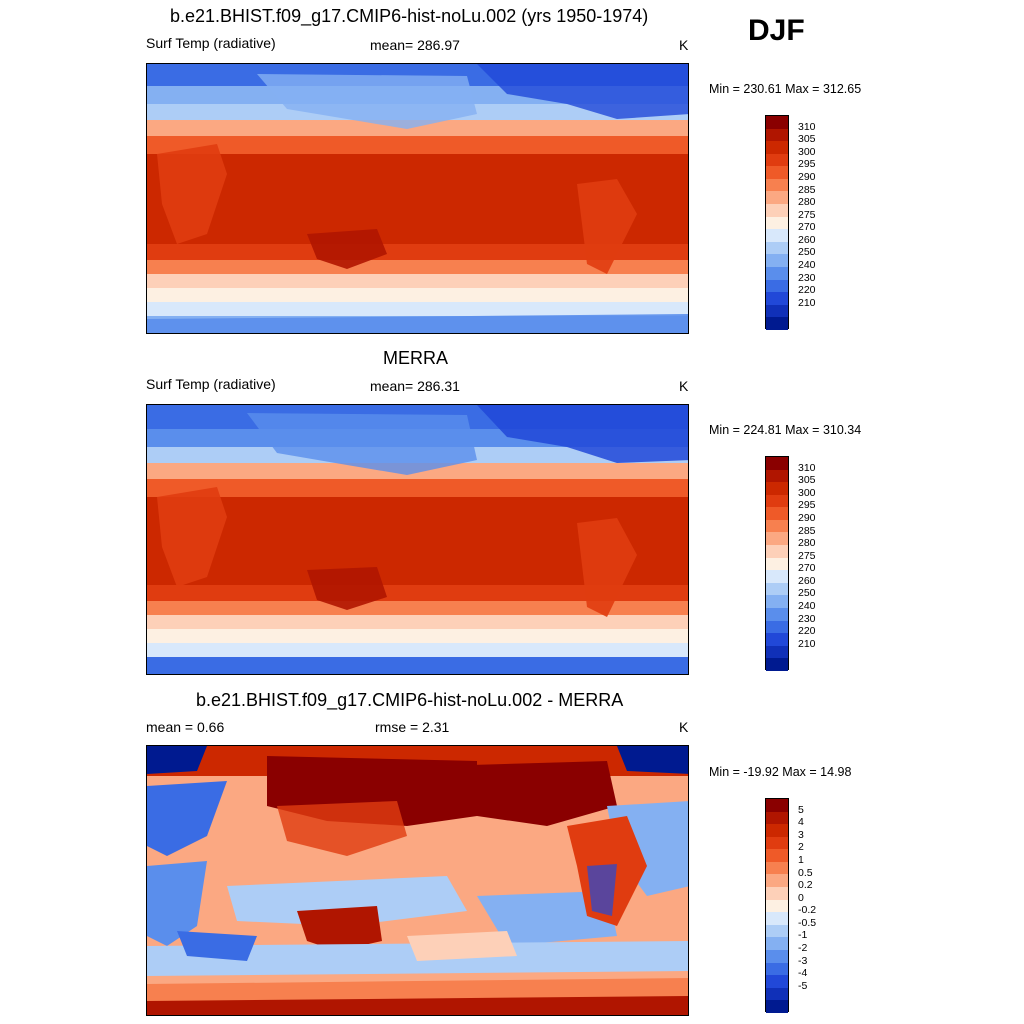  Describe the element at coordinates (807, 151) in the screenshot. I see `panel-1-colorbar-tick-label: 300` at that location.